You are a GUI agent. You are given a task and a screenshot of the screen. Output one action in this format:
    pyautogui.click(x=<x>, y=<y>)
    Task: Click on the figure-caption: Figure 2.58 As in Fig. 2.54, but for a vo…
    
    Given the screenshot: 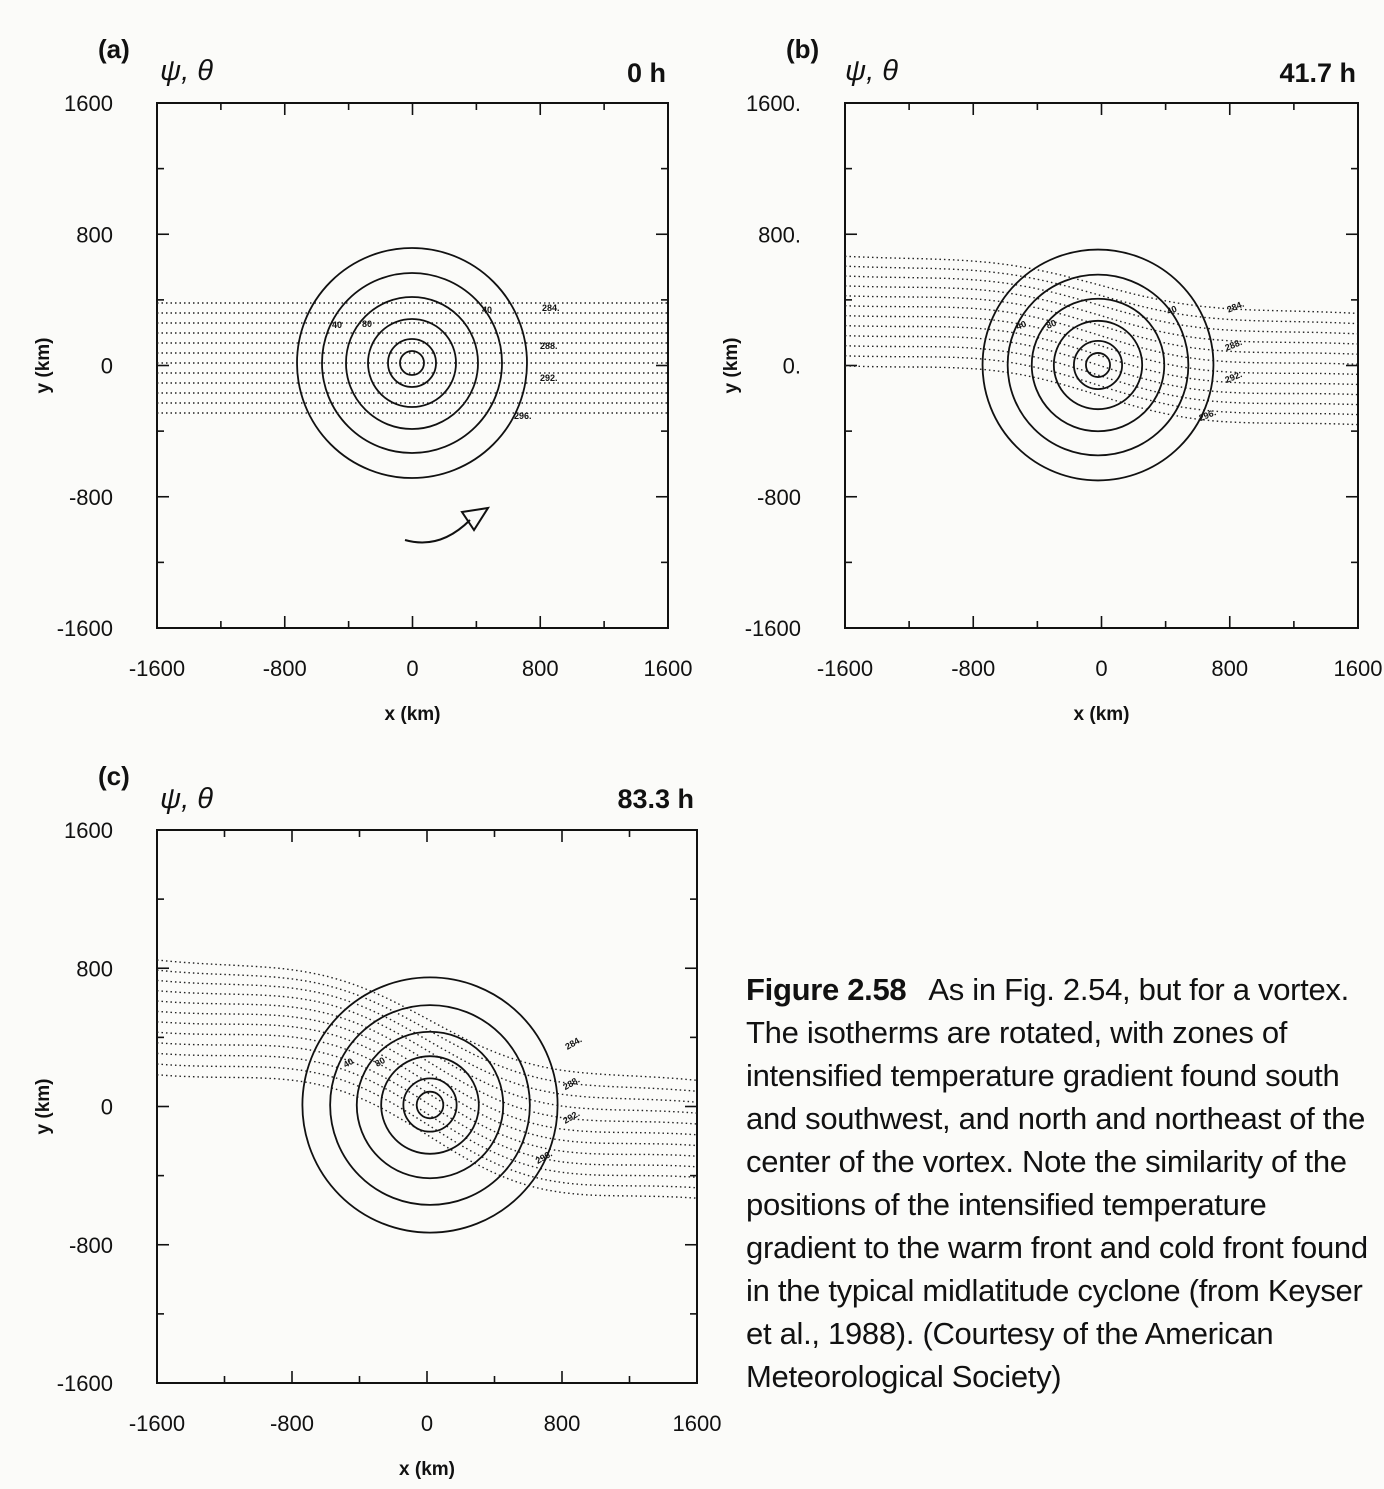 What is the action you would take?
    pyautogui.click(x=1061, y=1183)
    